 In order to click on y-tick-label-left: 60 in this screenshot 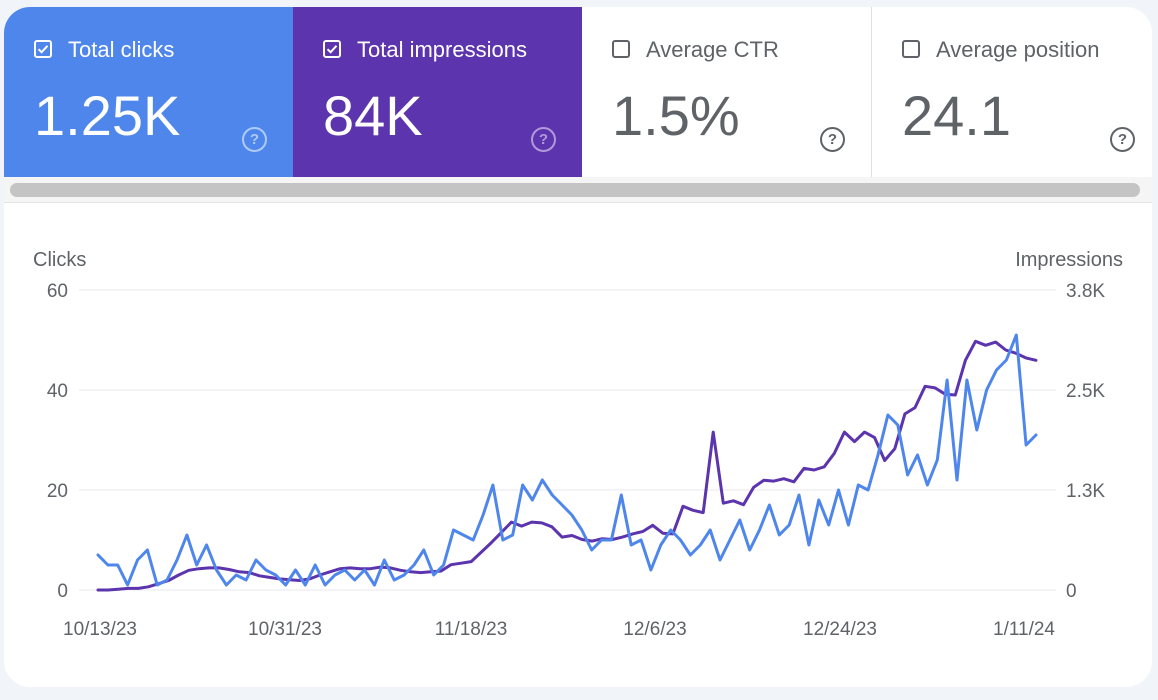, I will do `click(57, 291)`.